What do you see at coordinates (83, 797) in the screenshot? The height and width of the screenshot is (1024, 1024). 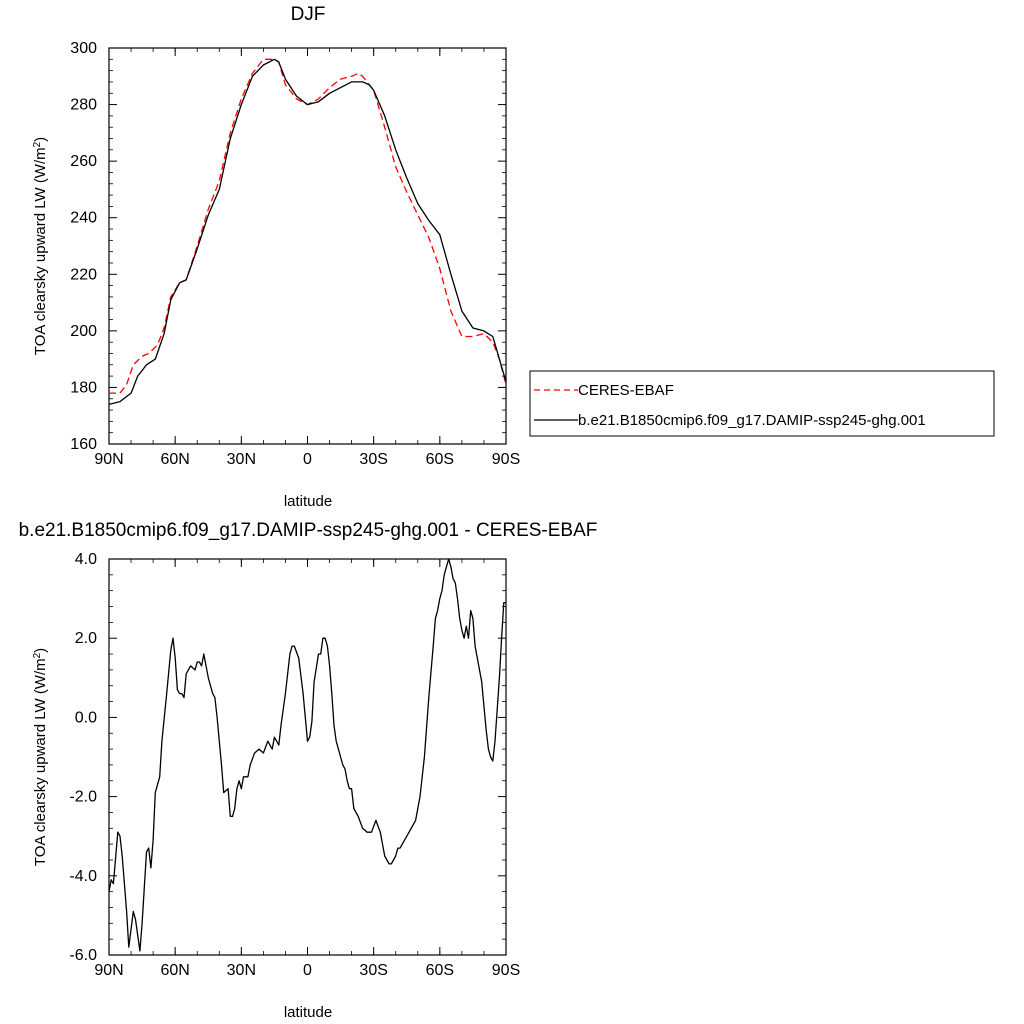 I see `y-tick-label: -2.0` at bounding box center [83, 797].